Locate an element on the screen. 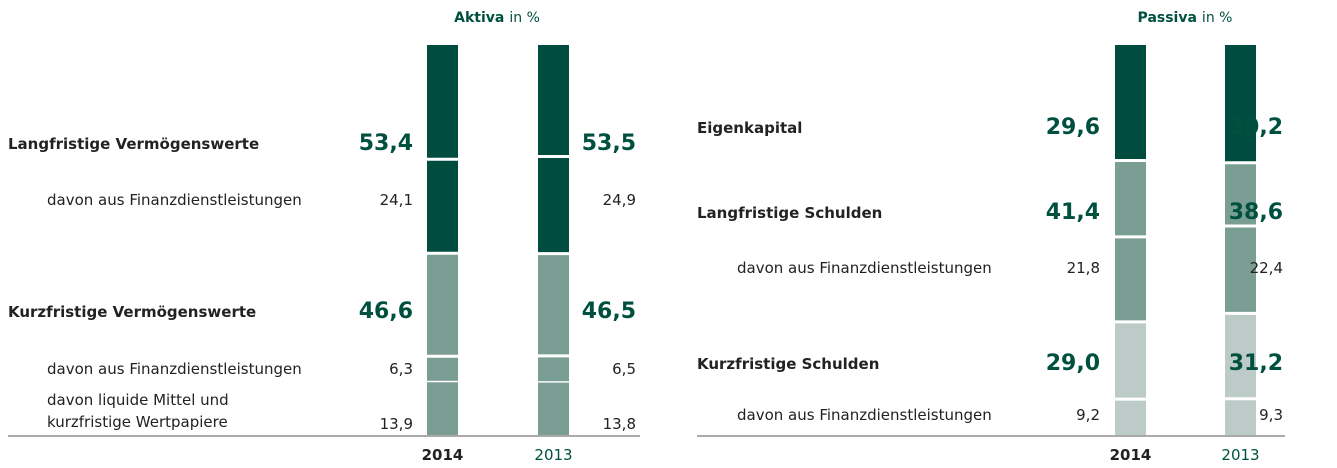 The width and height of the screenshot is (1337, 468). sub-value-label: 22,4 is located at coordinates (1266, 268).